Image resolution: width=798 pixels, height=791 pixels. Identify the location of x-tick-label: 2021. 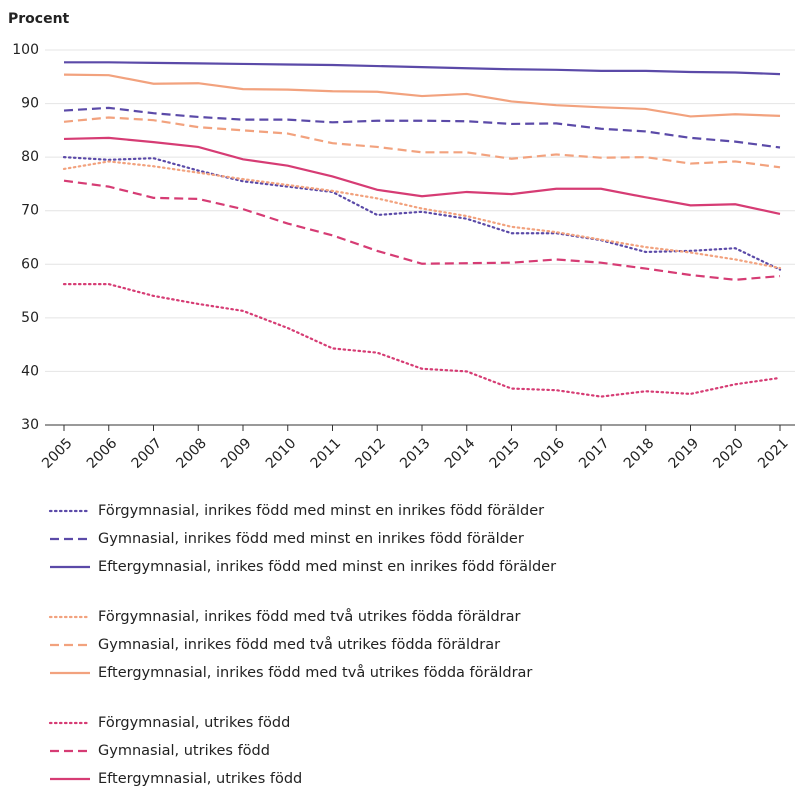
(773, 453).